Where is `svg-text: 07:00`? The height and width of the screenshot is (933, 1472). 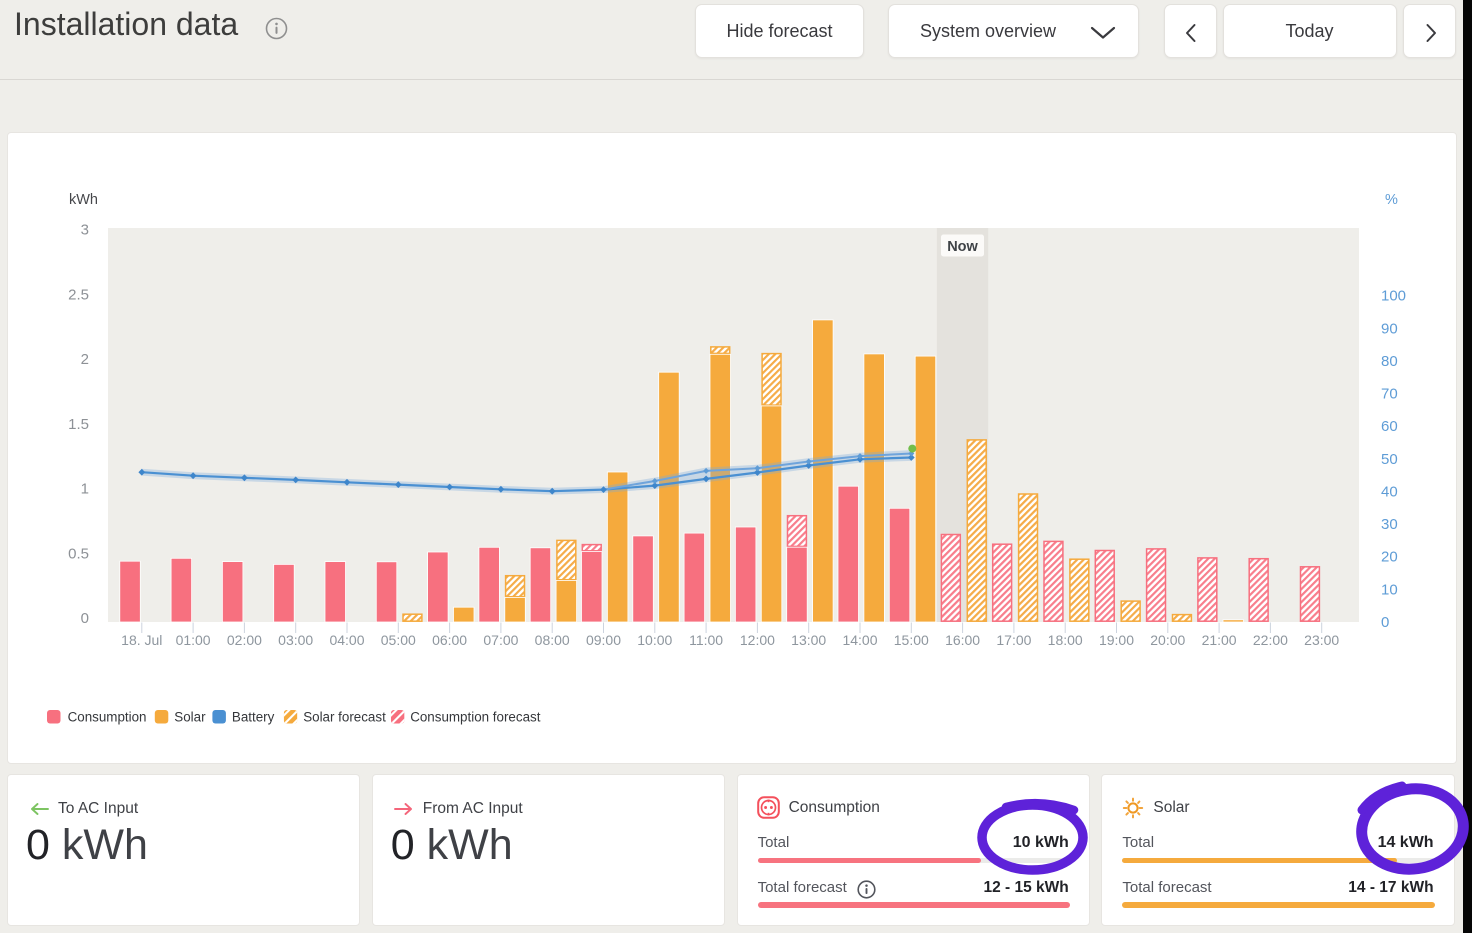 svg-text: 07:00 is located at coordinates (500, 640).